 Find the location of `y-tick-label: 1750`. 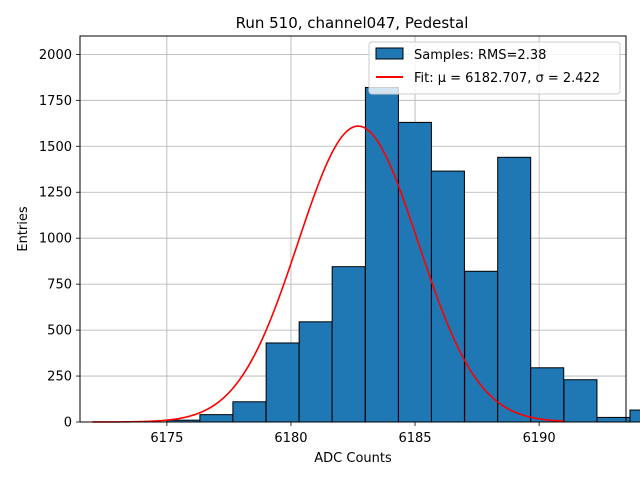

y-tick-label: 1750 is located at coordinates (55, 101).